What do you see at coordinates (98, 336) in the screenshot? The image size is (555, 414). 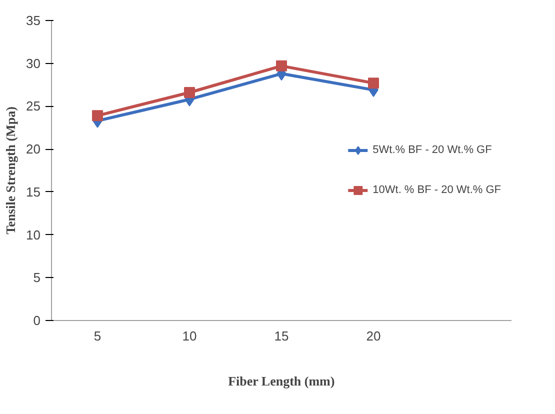 I see `x-tick-label: 5` at bounding box center [98, 336].